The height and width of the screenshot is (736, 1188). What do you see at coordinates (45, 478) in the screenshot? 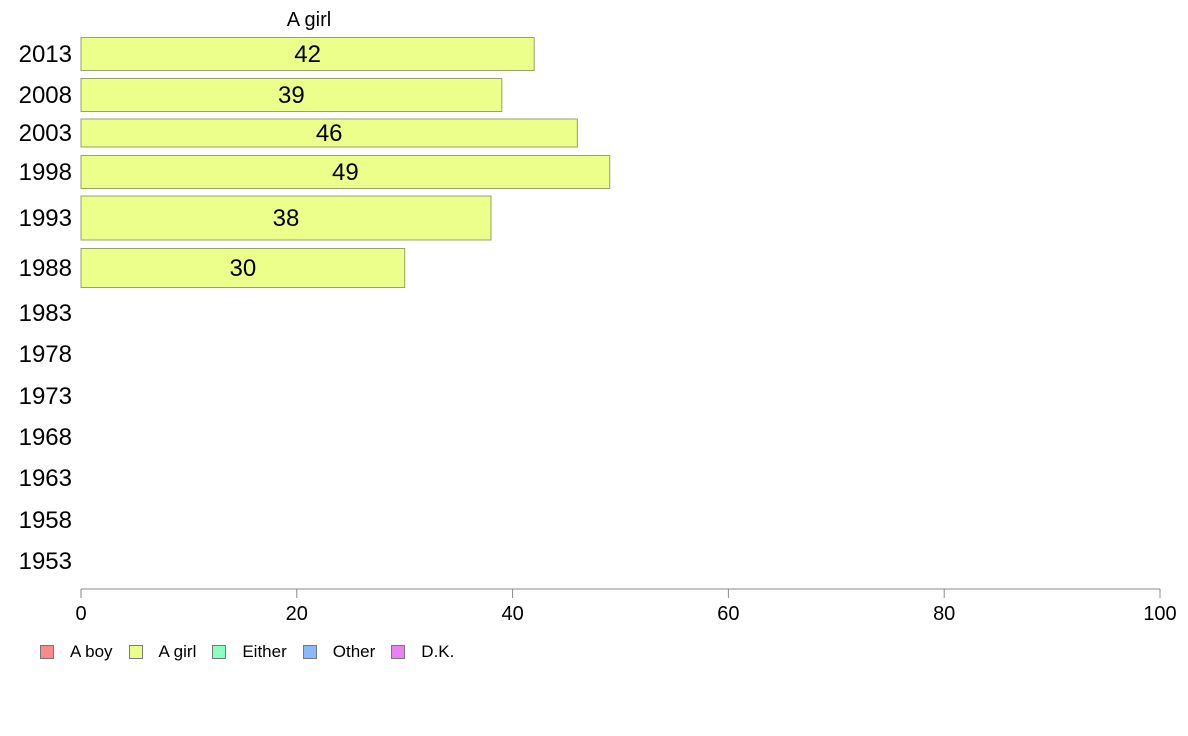
I see `category-label-1963: 1963` at bounding box center [45, 478].